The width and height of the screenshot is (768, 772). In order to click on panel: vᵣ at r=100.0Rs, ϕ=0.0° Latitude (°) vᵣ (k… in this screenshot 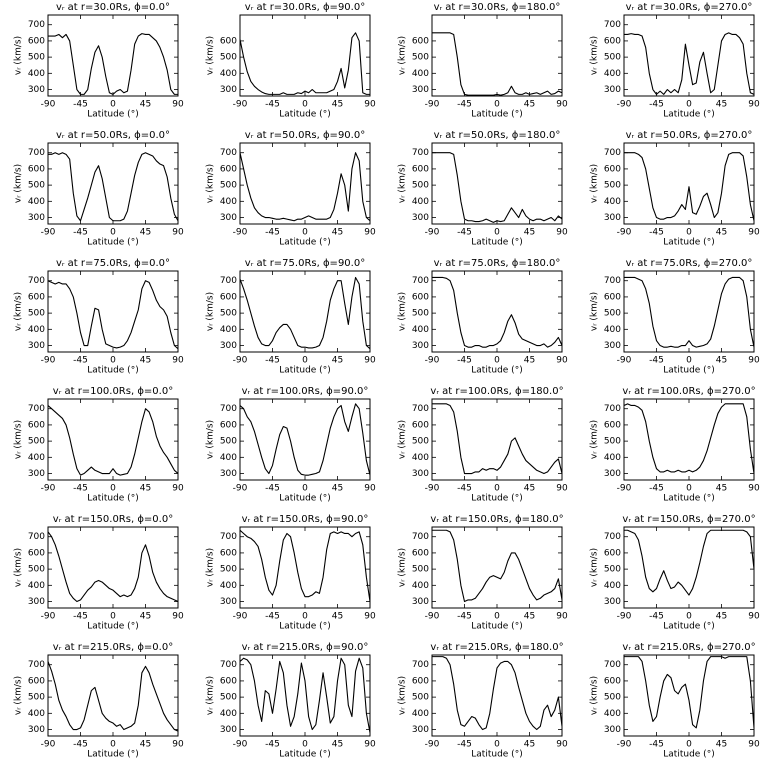, I will do `click(99, 445)`.